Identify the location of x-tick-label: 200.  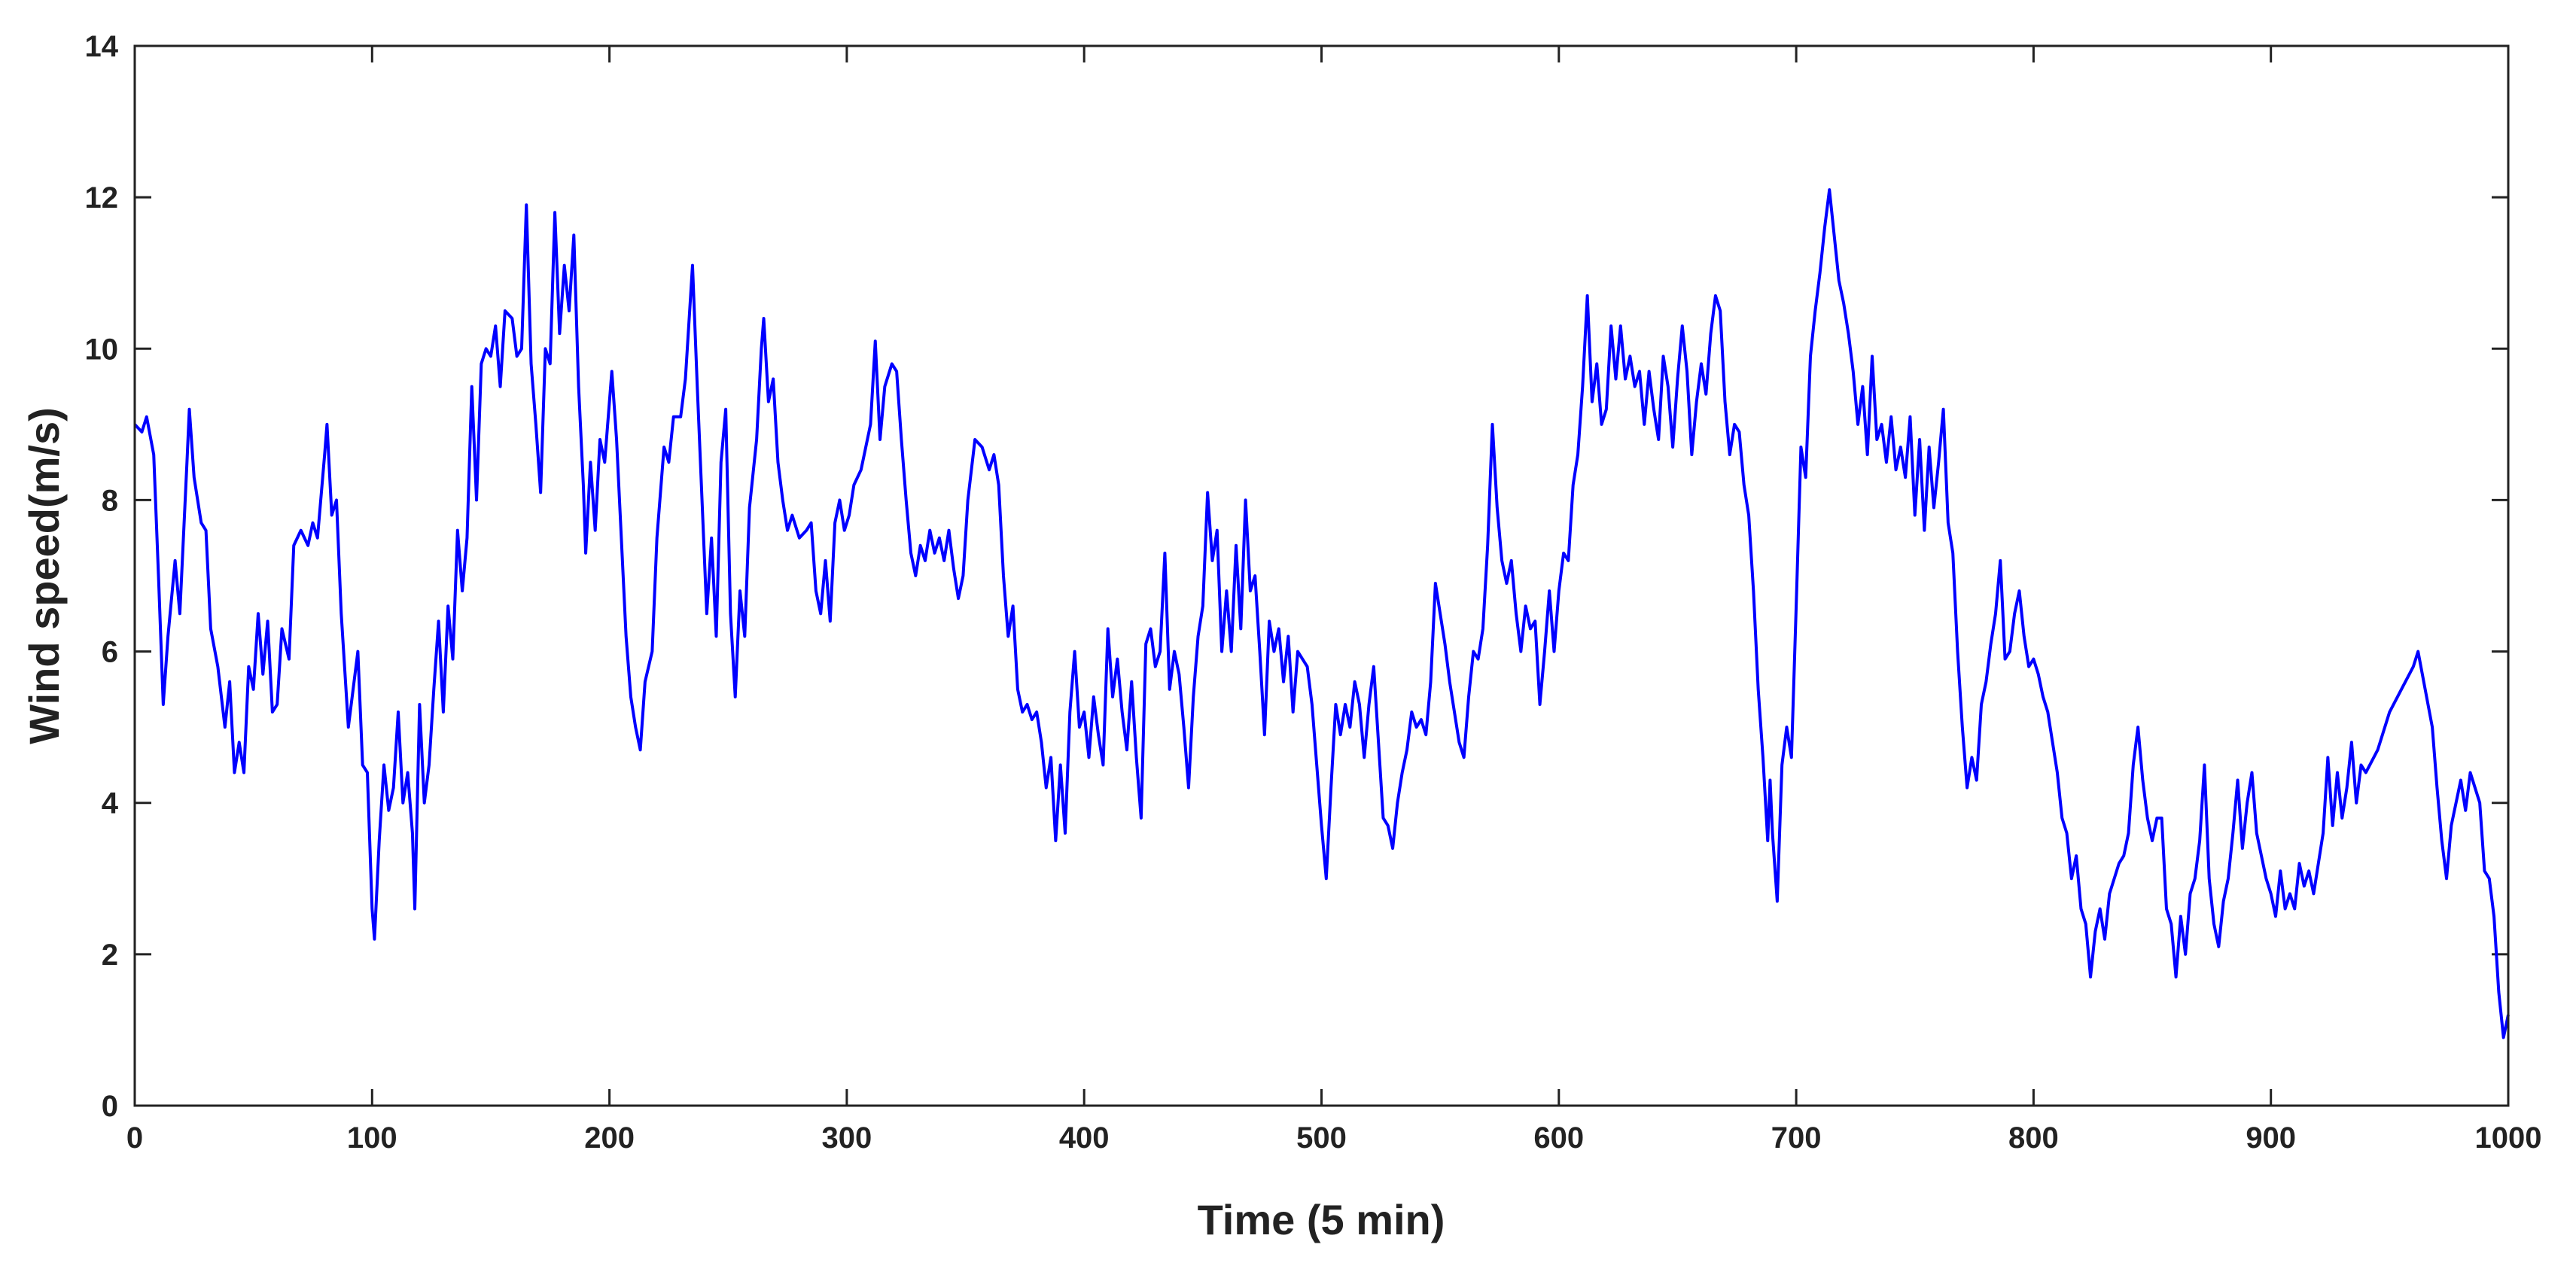
(609, 1138).